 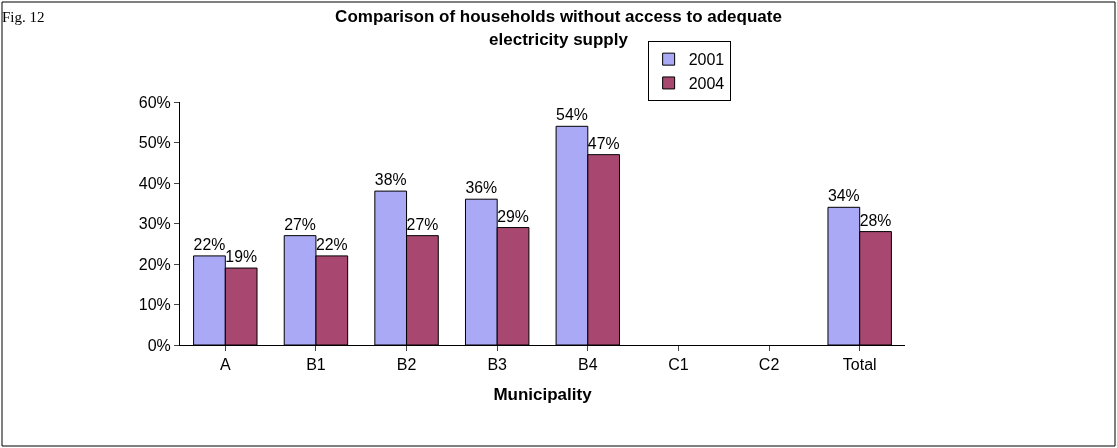 What do you see at coordinates (406, 365) in the screenshot?
I see `x-tick-label: B2` at bounding box center [406, 365].